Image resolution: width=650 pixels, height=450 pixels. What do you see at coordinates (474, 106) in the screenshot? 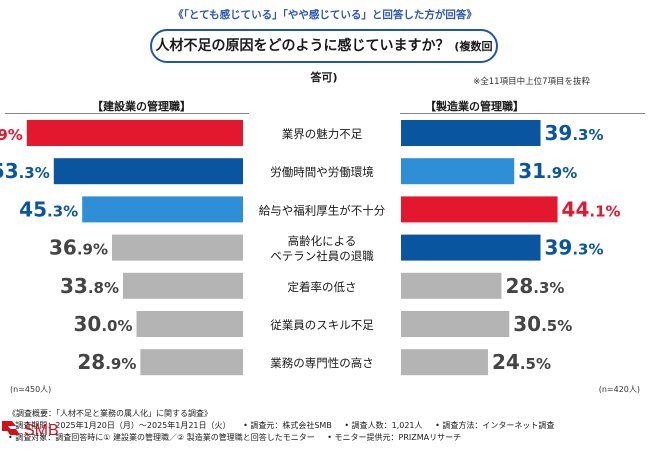
I see `right-group-label: 【製造業の管理職】` at bounding box center [474, 106].